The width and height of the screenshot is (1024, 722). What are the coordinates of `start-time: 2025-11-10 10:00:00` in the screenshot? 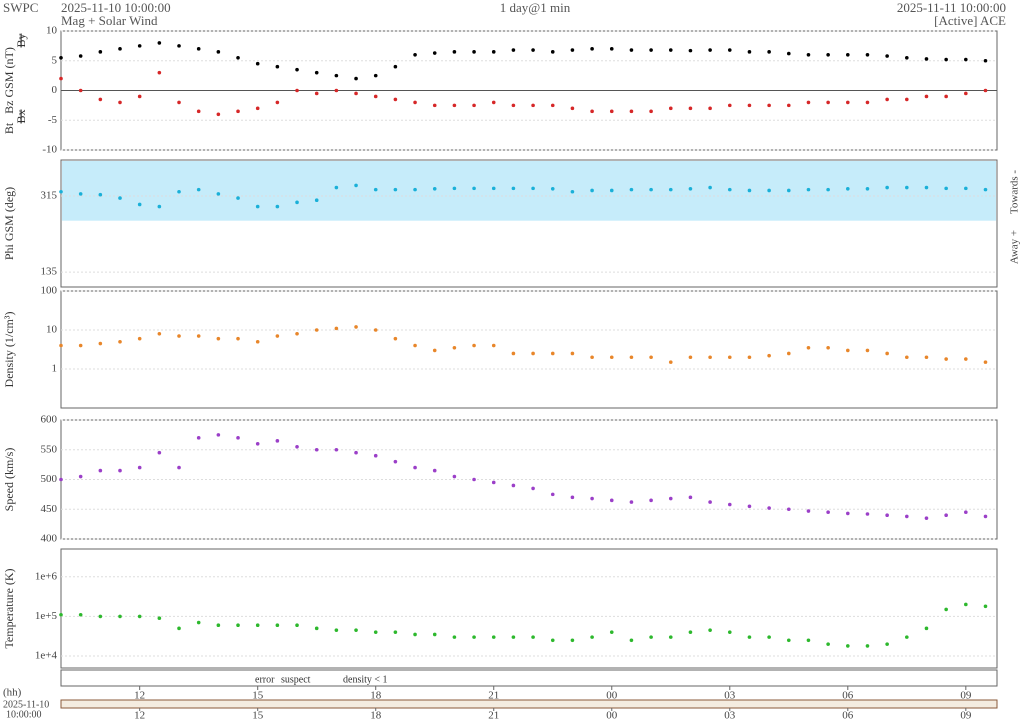 It's located at (116, 7).